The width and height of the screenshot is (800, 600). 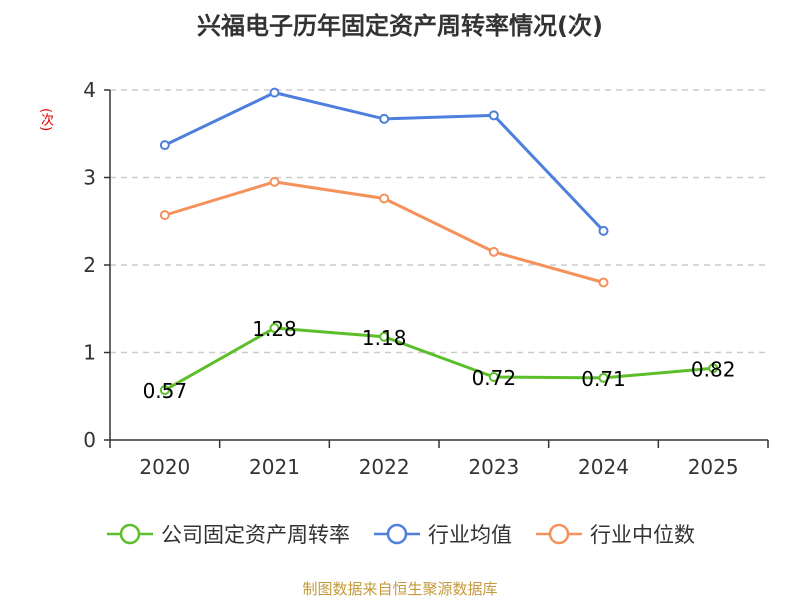 I want to click on source-note: 制图数据来自恒生聚源数据库, so click(x=400, y=589).